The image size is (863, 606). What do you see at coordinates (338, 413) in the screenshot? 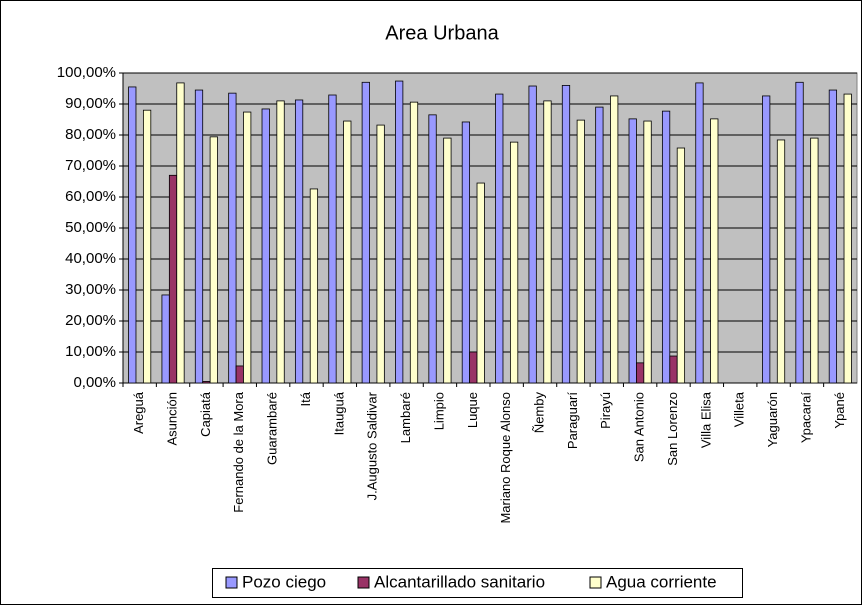
I see `x-tick-label: Itauguá` at bounding box center [338, 413].